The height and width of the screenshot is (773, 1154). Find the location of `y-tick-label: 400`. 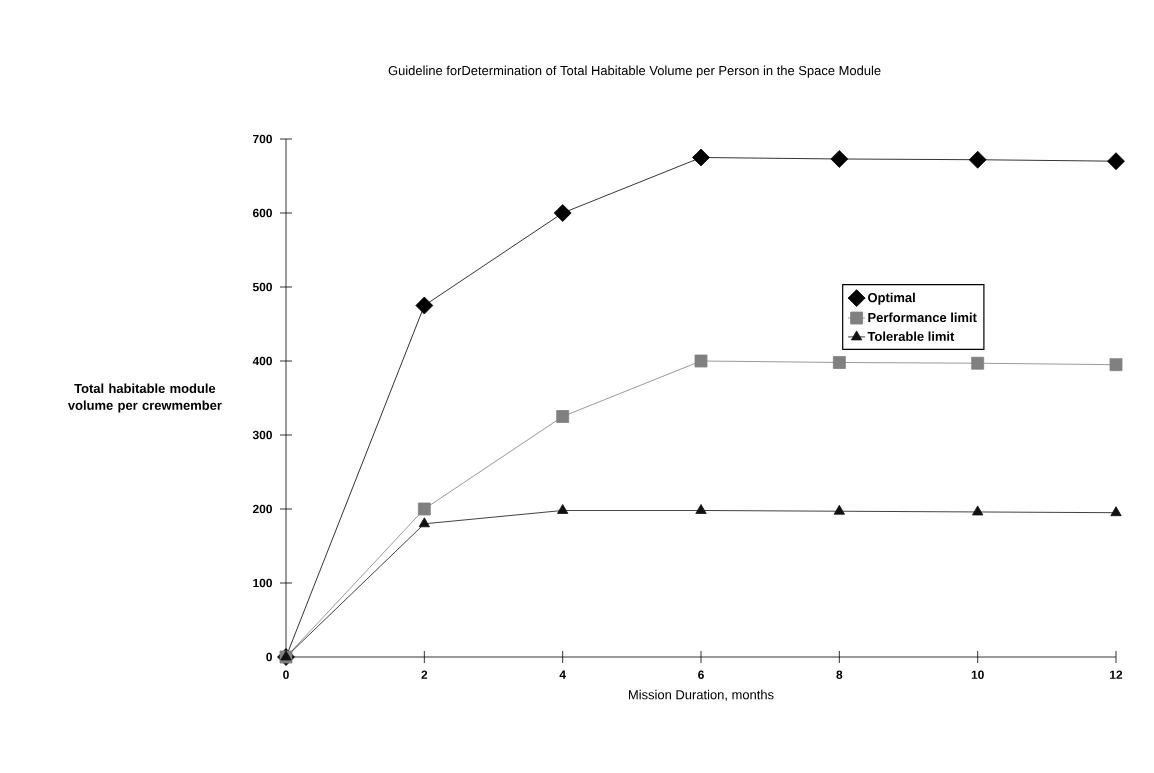

y-tick-label: 400 is located at coordinates (262, 361).